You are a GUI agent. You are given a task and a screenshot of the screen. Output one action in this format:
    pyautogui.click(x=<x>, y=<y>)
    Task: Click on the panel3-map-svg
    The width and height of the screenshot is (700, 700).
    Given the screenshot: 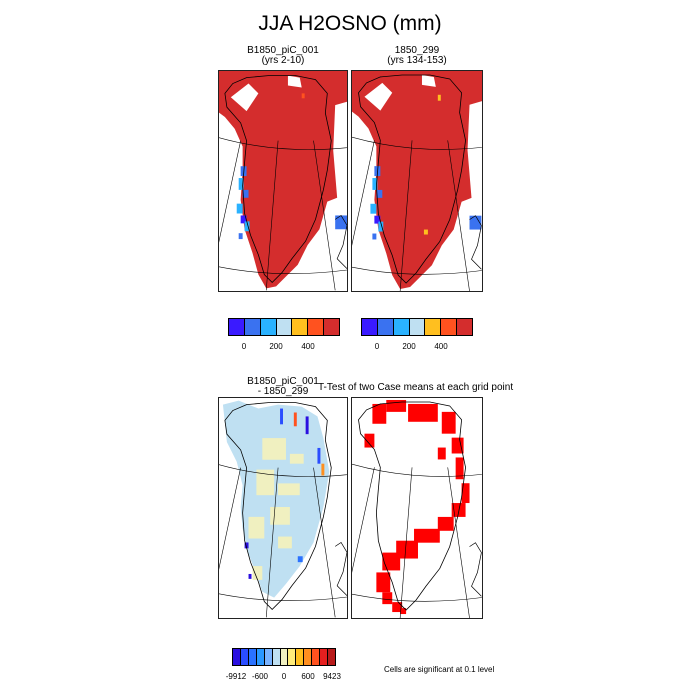 What is the action you would take?
    pyautogui.click(x=283, y=509)
    